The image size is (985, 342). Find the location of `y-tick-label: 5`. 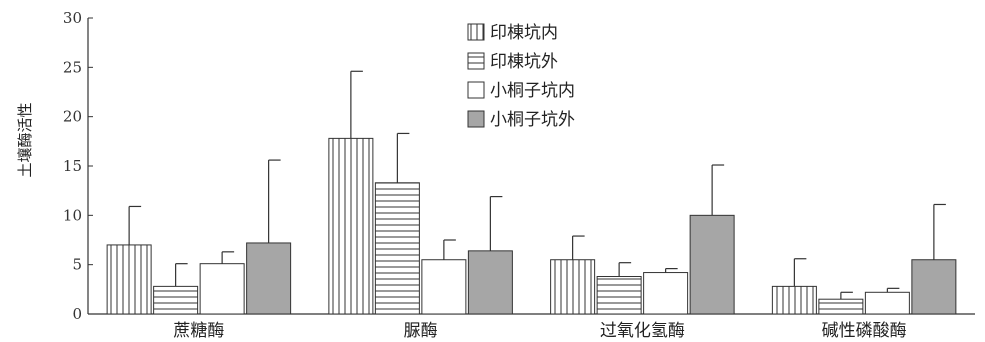

y-tick-label: 5 is located at coordinates (77, 265).